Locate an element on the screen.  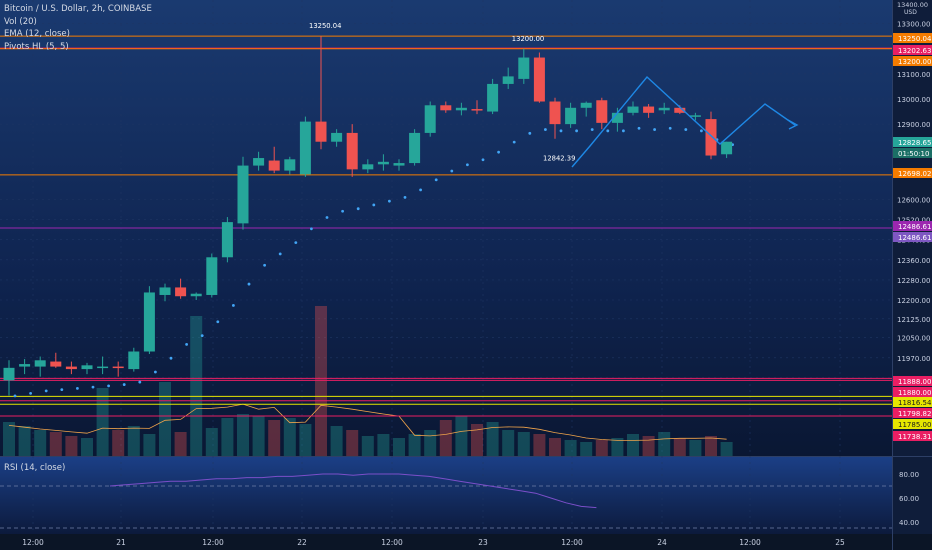
current-price-label: 12828.65 is located at coordinates (914, 143).